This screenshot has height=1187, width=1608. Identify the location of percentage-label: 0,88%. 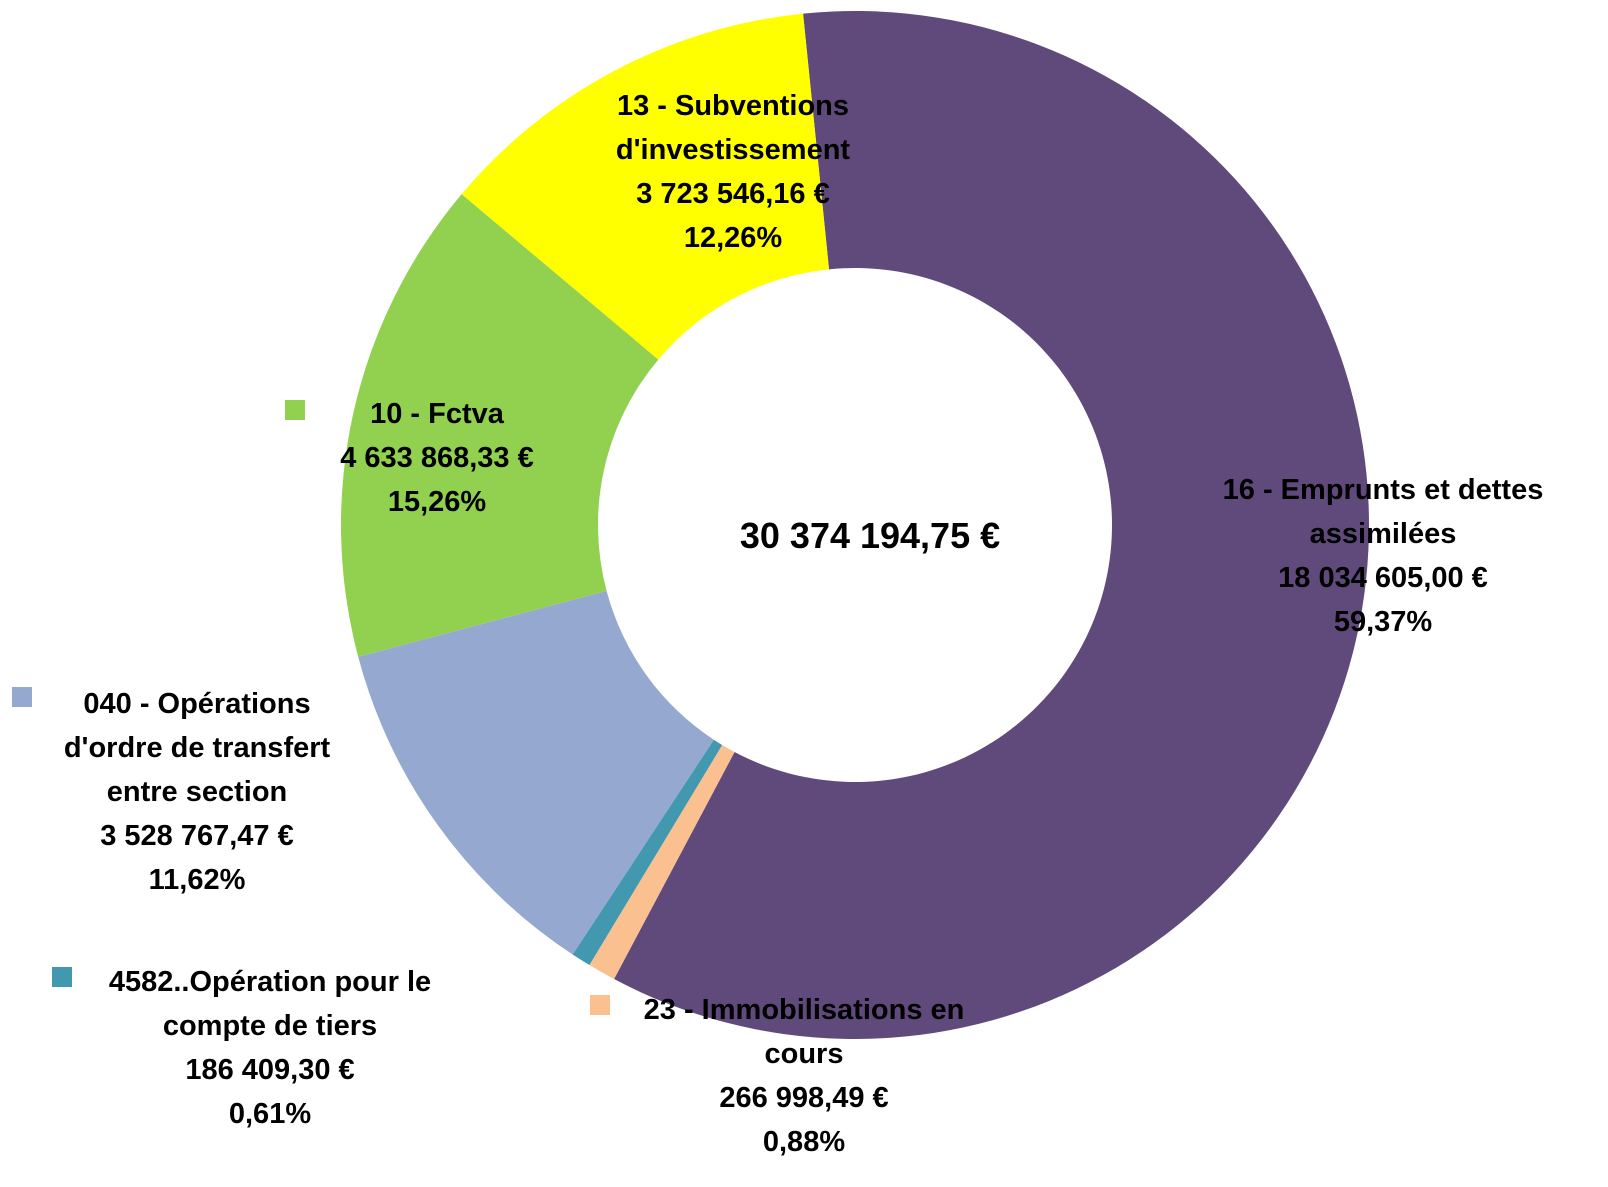
(804, 1142).